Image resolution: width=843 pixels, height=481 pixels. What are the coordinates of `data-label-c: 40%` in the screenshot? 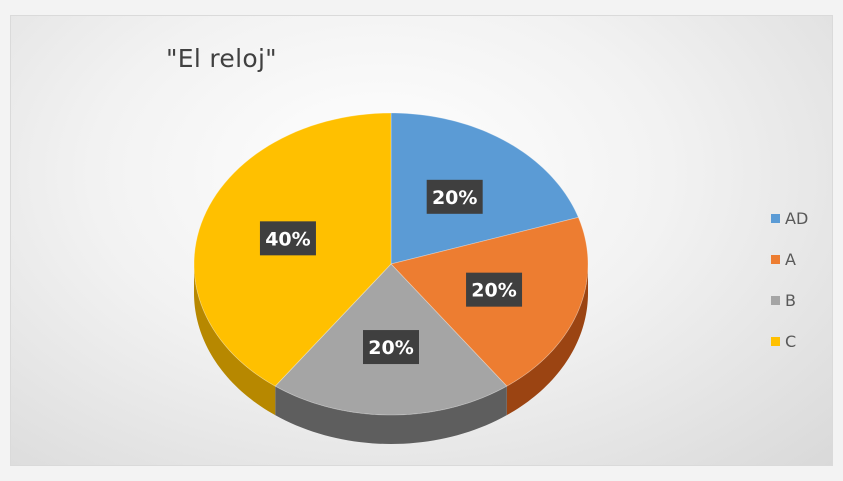 It's located at (287, 239).